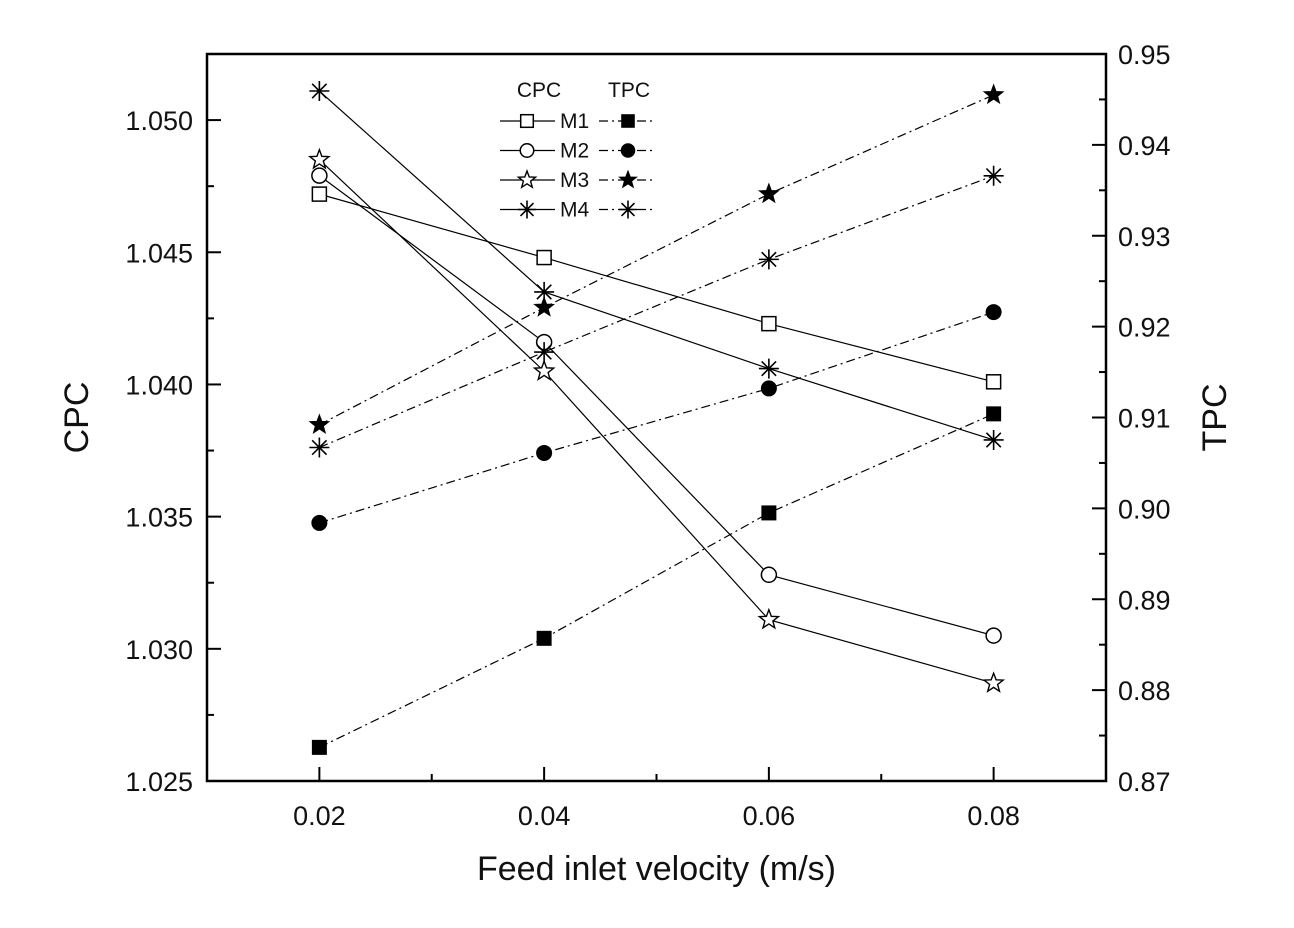 The image size is (1294, 928). I want to click on legend: CPC TPC M1 M2 M3 M4, so click(578, 150).